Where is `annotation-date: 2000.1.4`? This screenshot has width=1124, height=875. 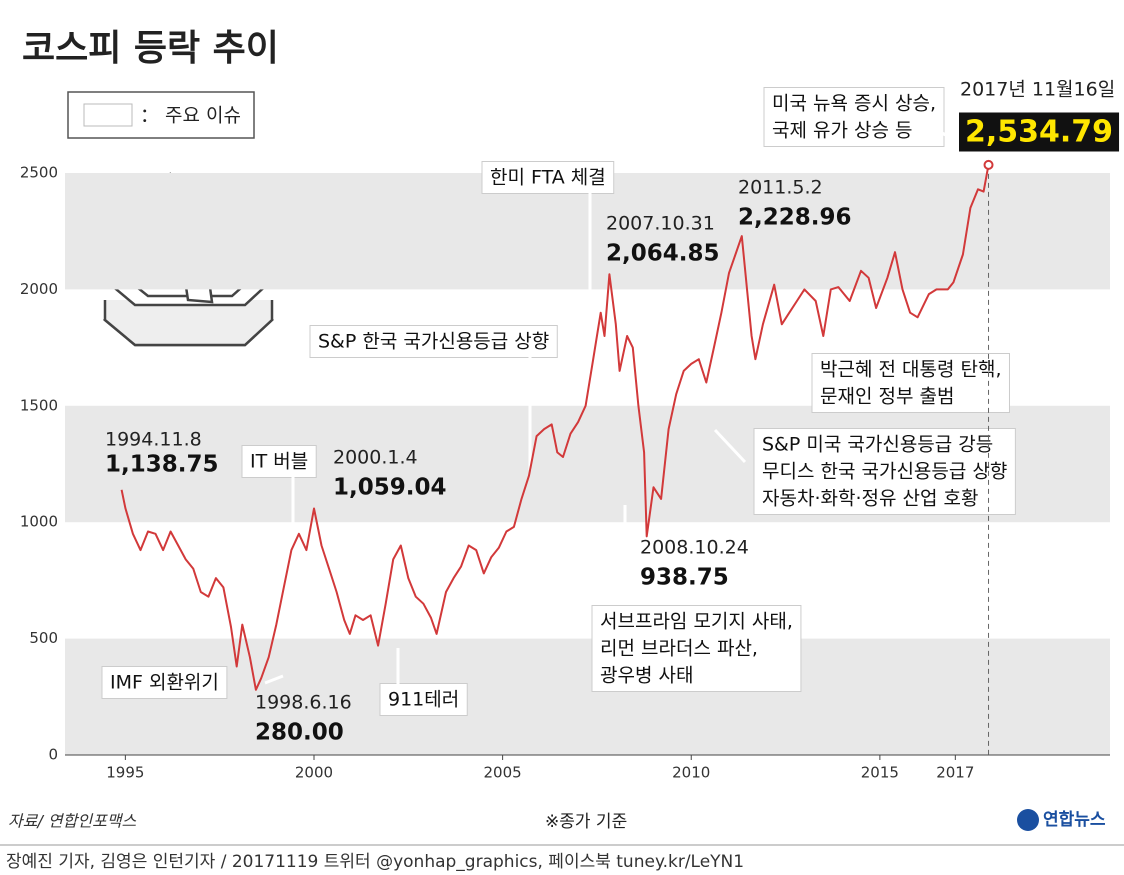 annotation-date: 2000.1.4 is located at coordinates (375, 458).